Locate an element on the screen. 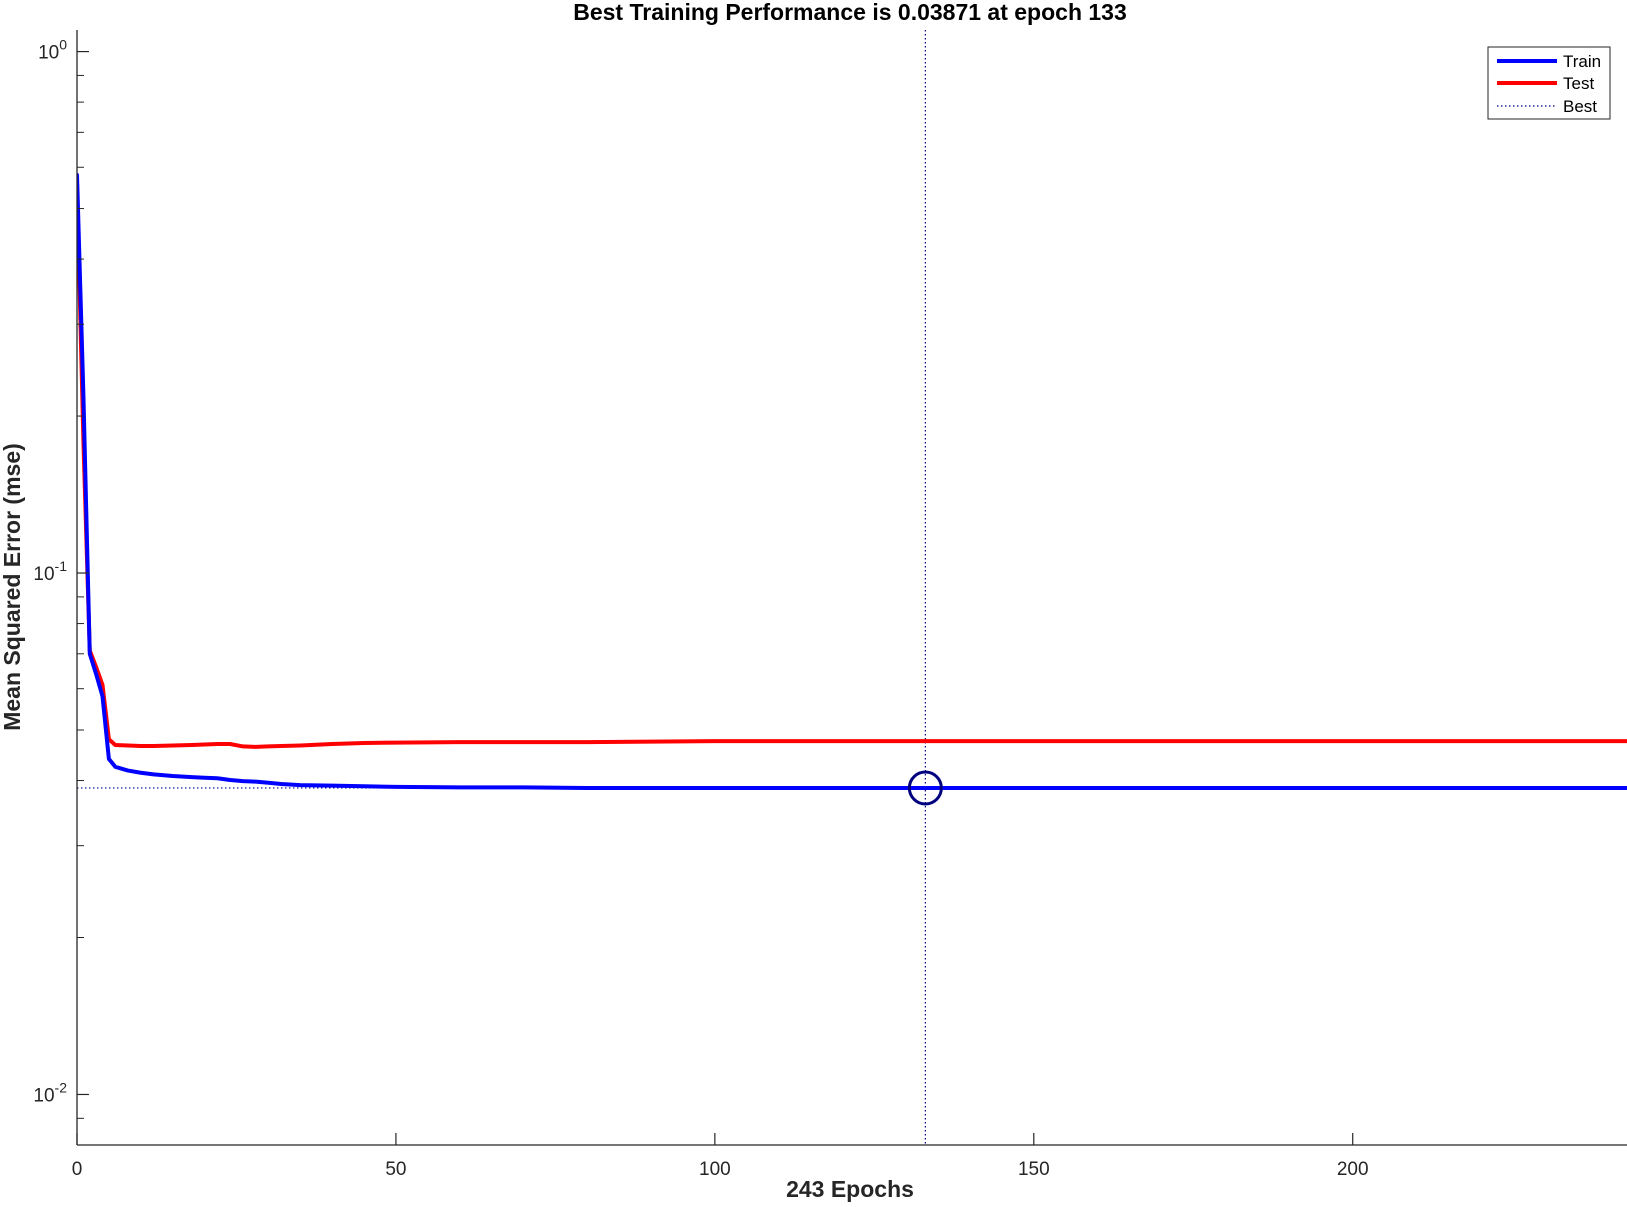 This screenshot has height=1207, width=1627. best-point-layer is located at coordinates (925, 788).